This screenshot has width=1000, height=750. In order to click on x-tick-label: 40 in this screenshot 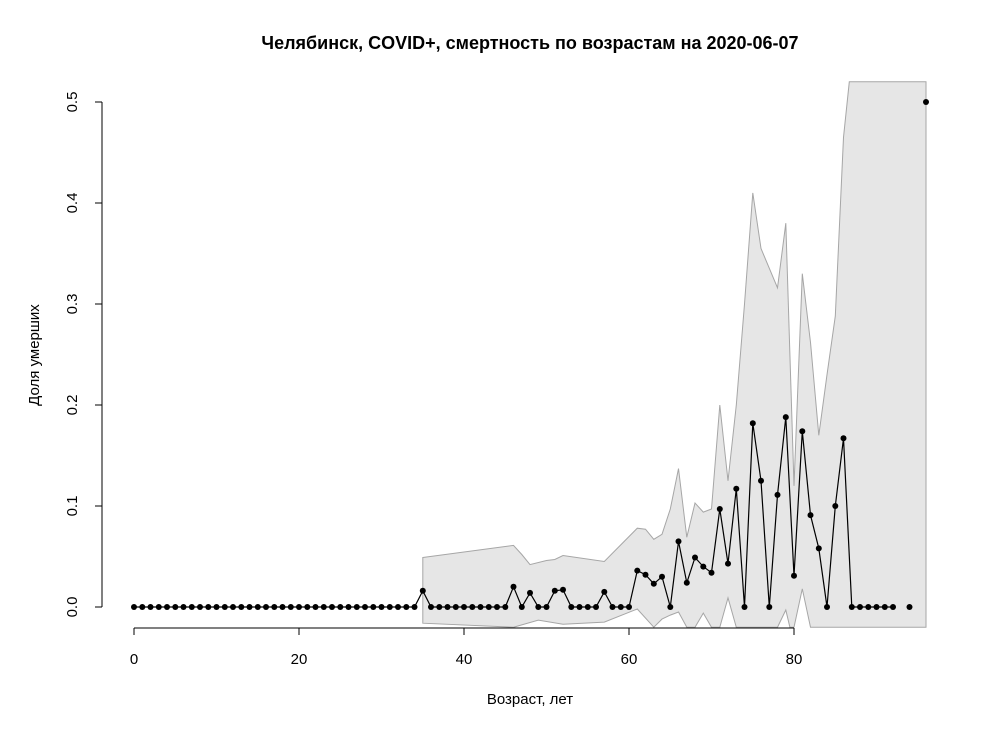, I will do `click(464, 659)`.